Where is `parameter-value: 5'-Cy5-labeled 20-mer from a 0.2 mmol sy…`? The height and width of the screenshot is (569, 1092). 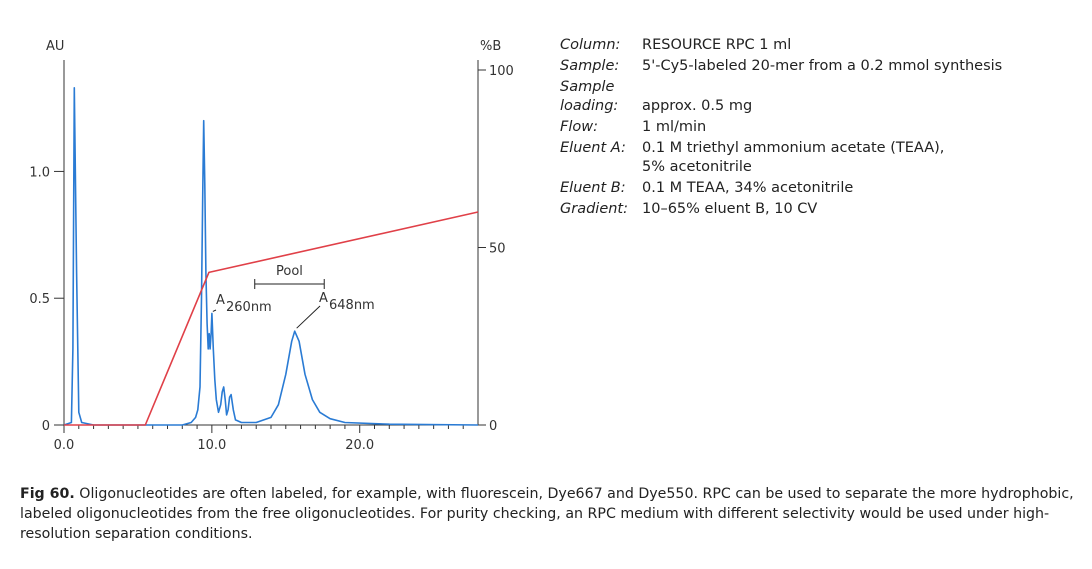
parameter-value: 5'-Cy5-labeled 20-mer from a 0.2 mmol sy… is located at coordinates (822, 66).